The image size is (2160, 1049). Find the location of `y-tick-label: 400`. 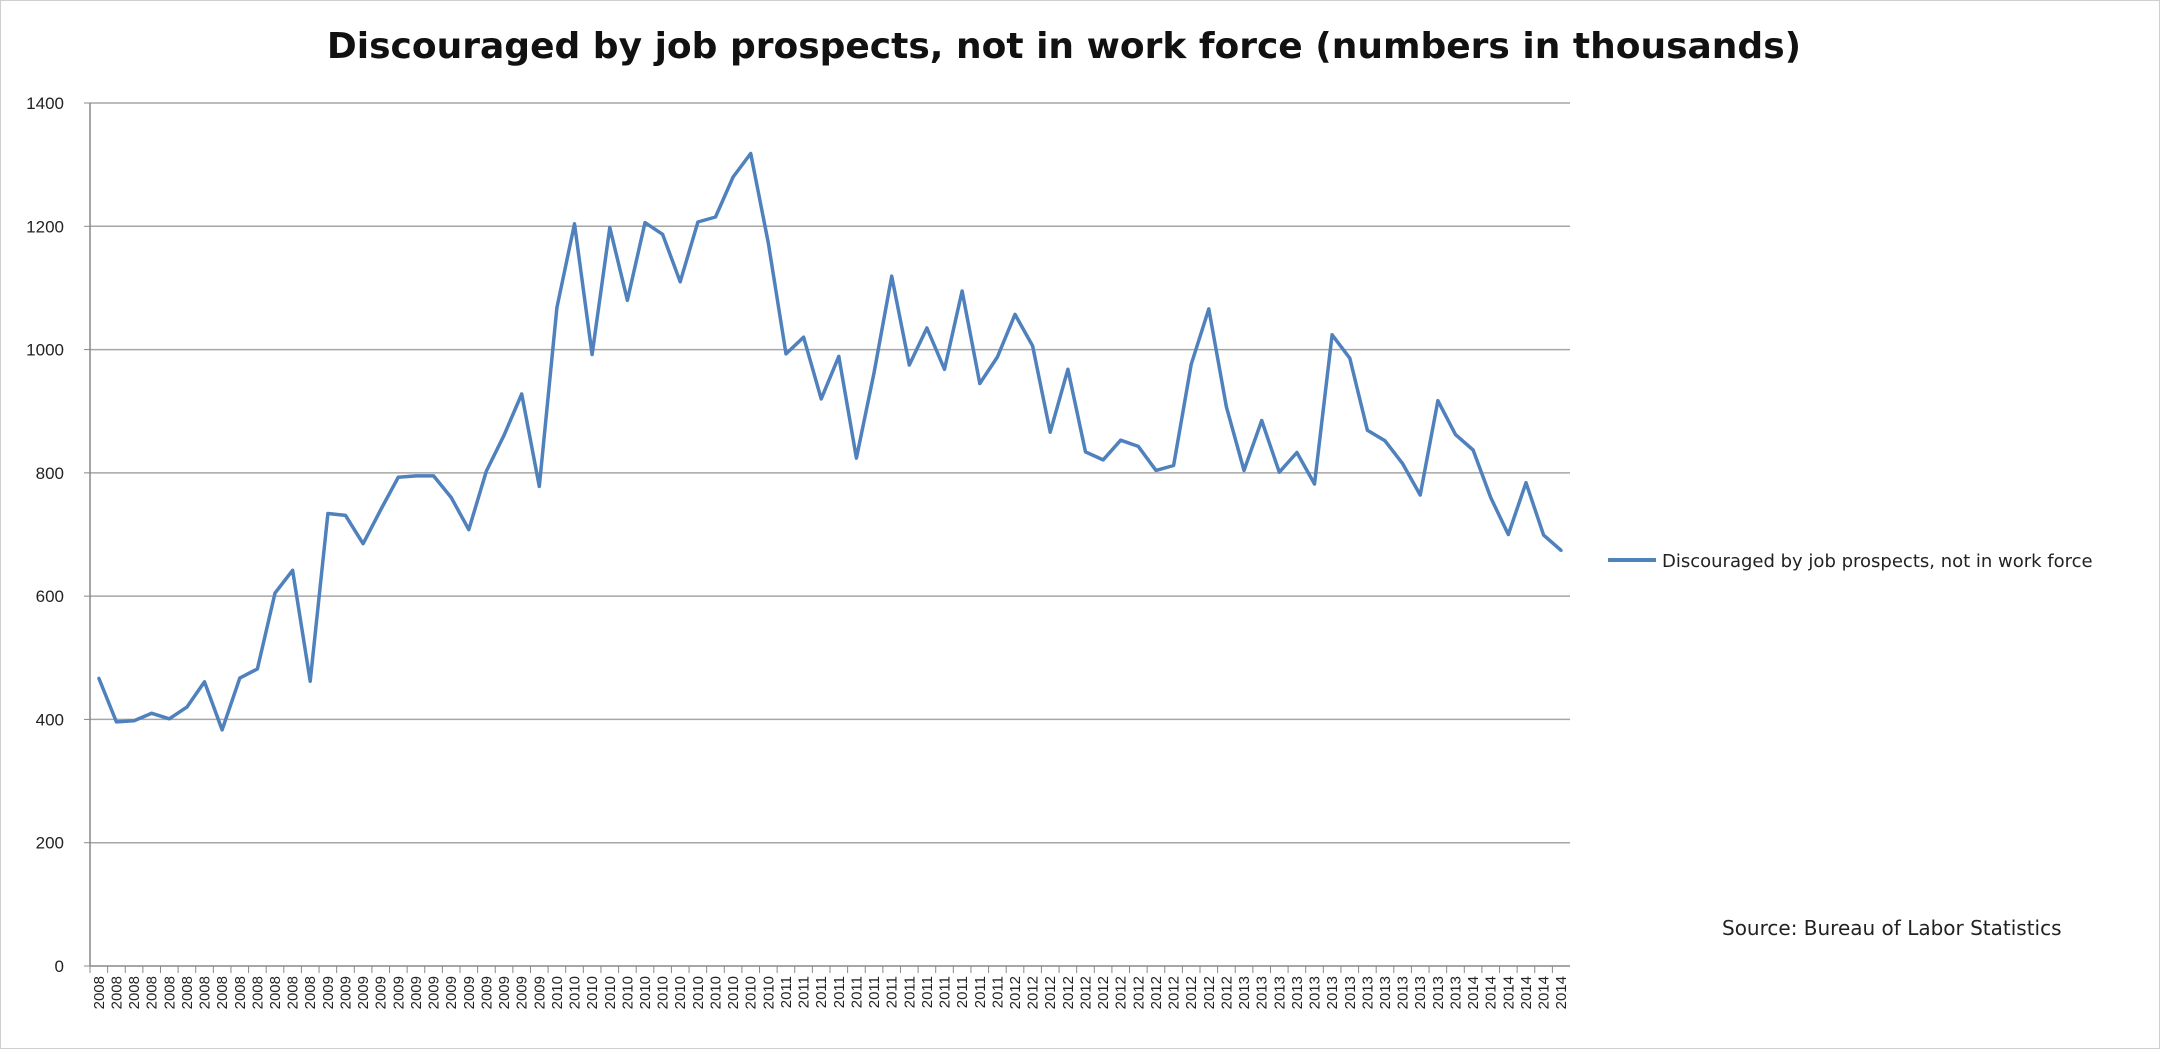

y-tick-label: 400 is located at coordinates (50, 719).